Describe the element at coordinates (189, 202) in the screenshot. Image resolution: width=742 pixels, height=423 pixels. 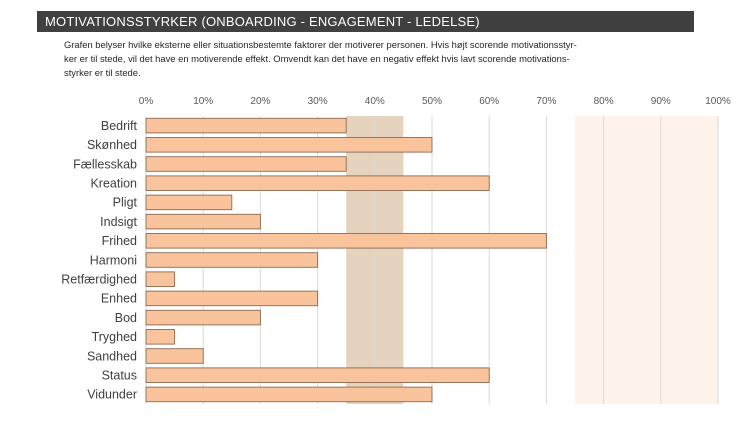
I see `bar-pligt` at that location.